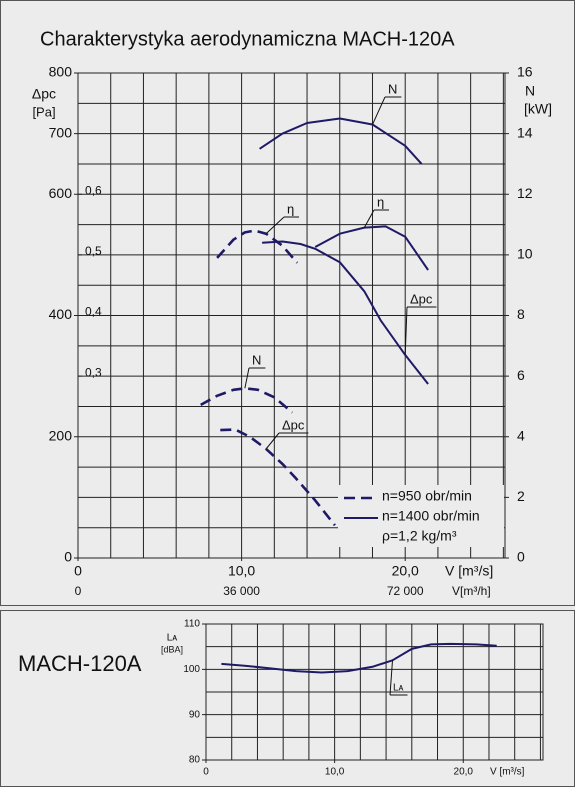 The image size is (575, 787). Describe the element at coordinates (525, 254) in the screenshot. I see `y2-tick-label: 10` at that location.